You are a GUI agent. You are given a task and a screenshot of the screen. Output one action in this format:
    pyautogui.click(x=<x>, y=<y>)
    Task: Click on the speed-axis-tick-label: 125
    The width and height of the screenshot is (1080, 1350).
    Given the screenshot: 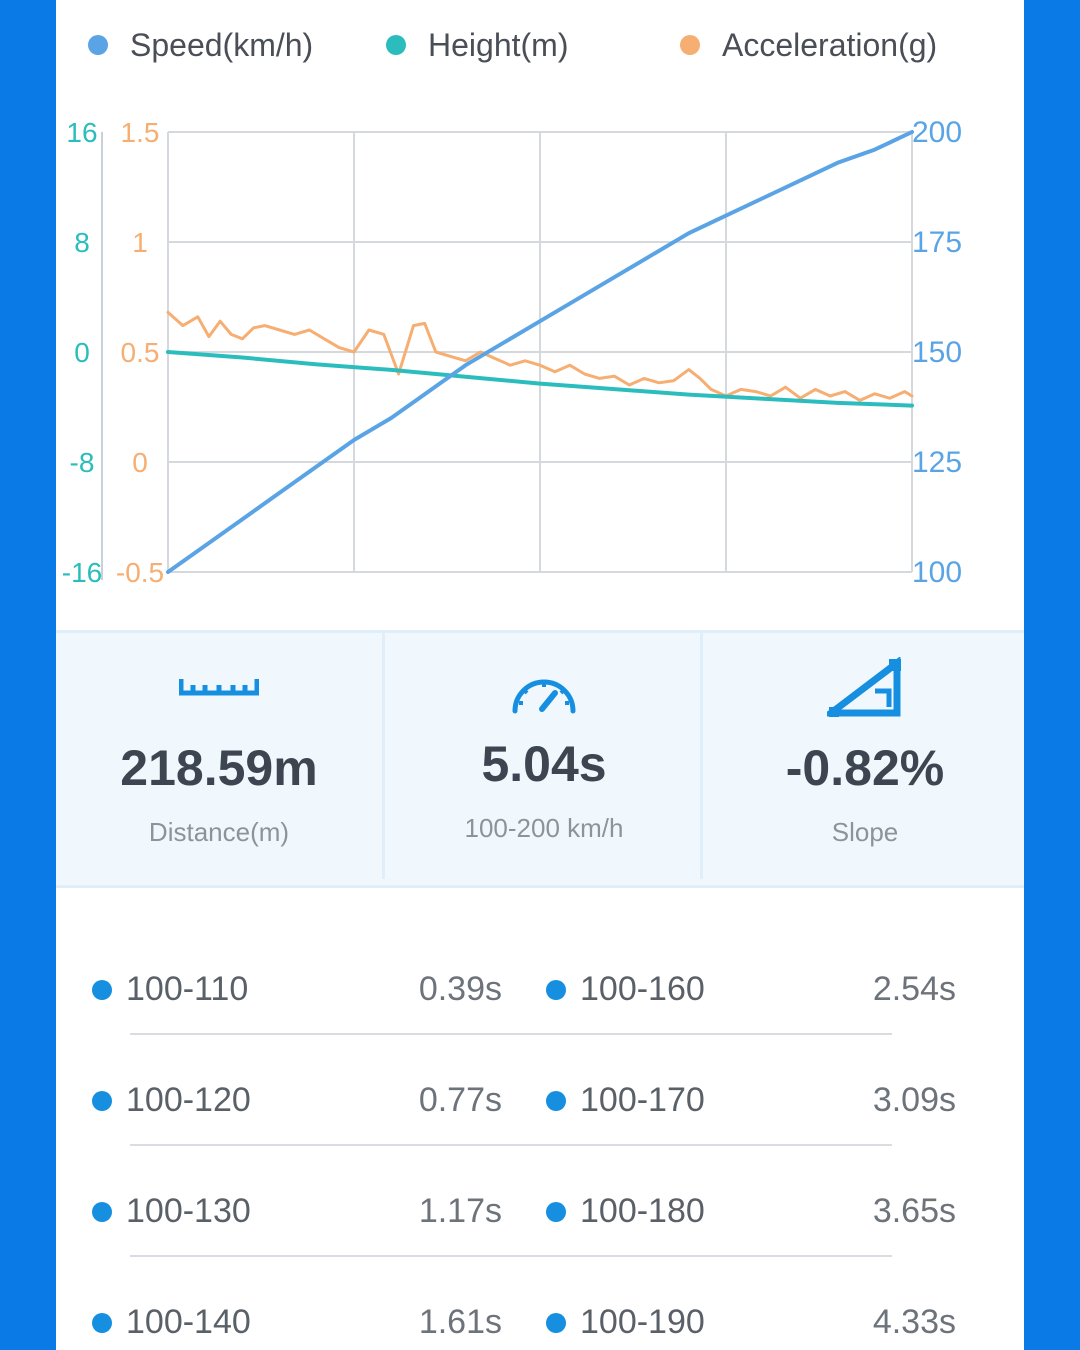 What is the action you would take?
    pyautogui.click(x=937, y=462)
    